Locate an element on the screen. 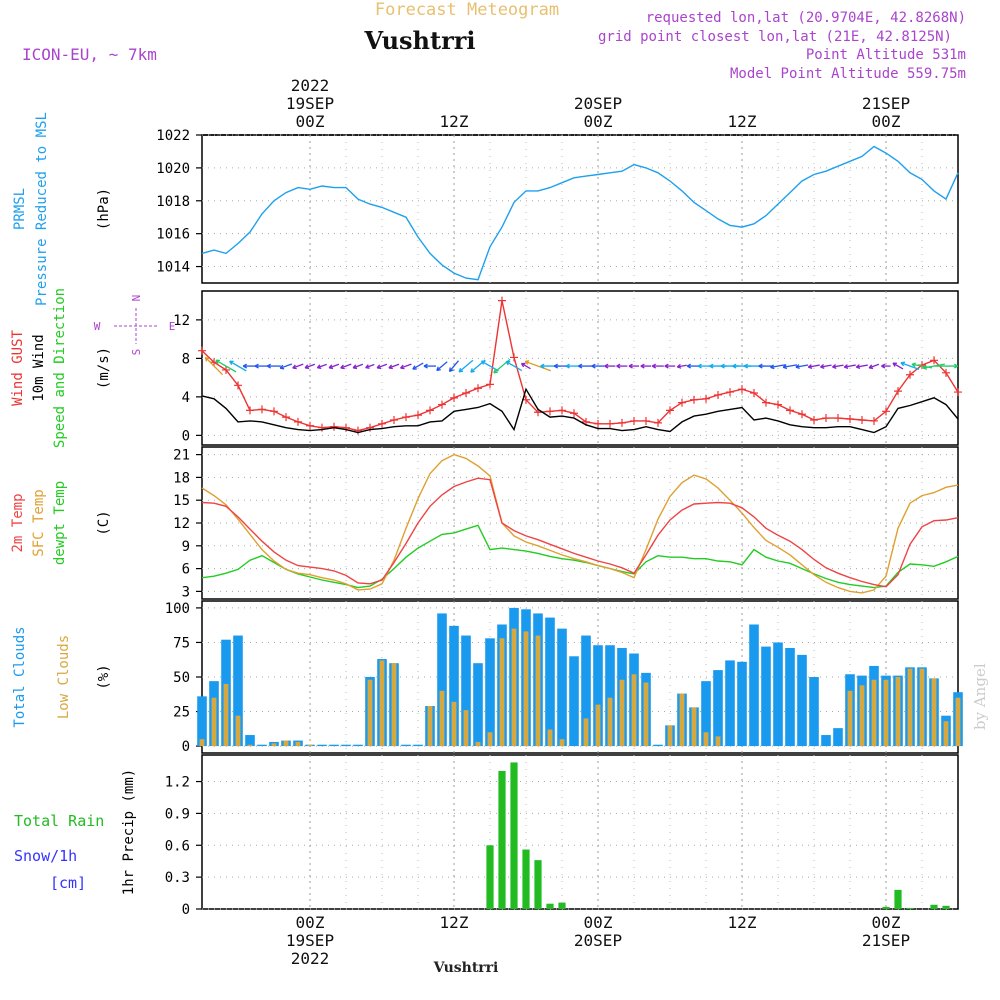 The image size is (1000, 1000). precip-label-snow: Snow/1h is located at coordinates (45, 856).